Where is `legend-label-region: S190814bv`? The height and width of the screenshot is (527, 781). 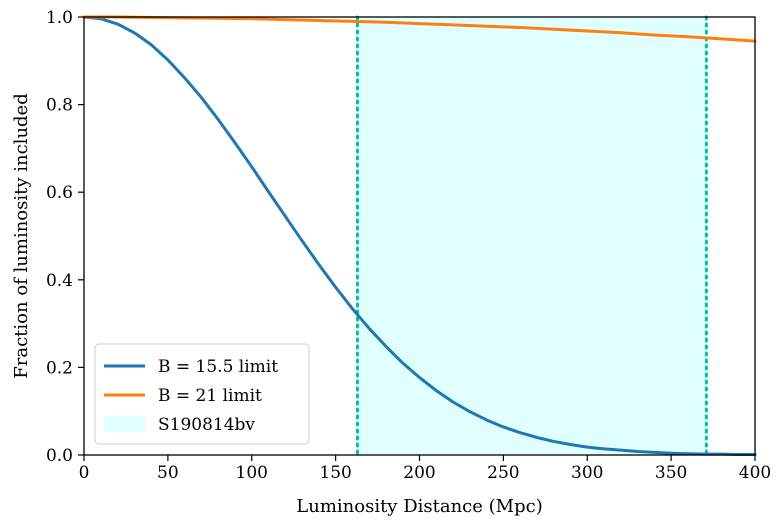
legend-label-region: S190814bv is located at coordinates (206, 425).